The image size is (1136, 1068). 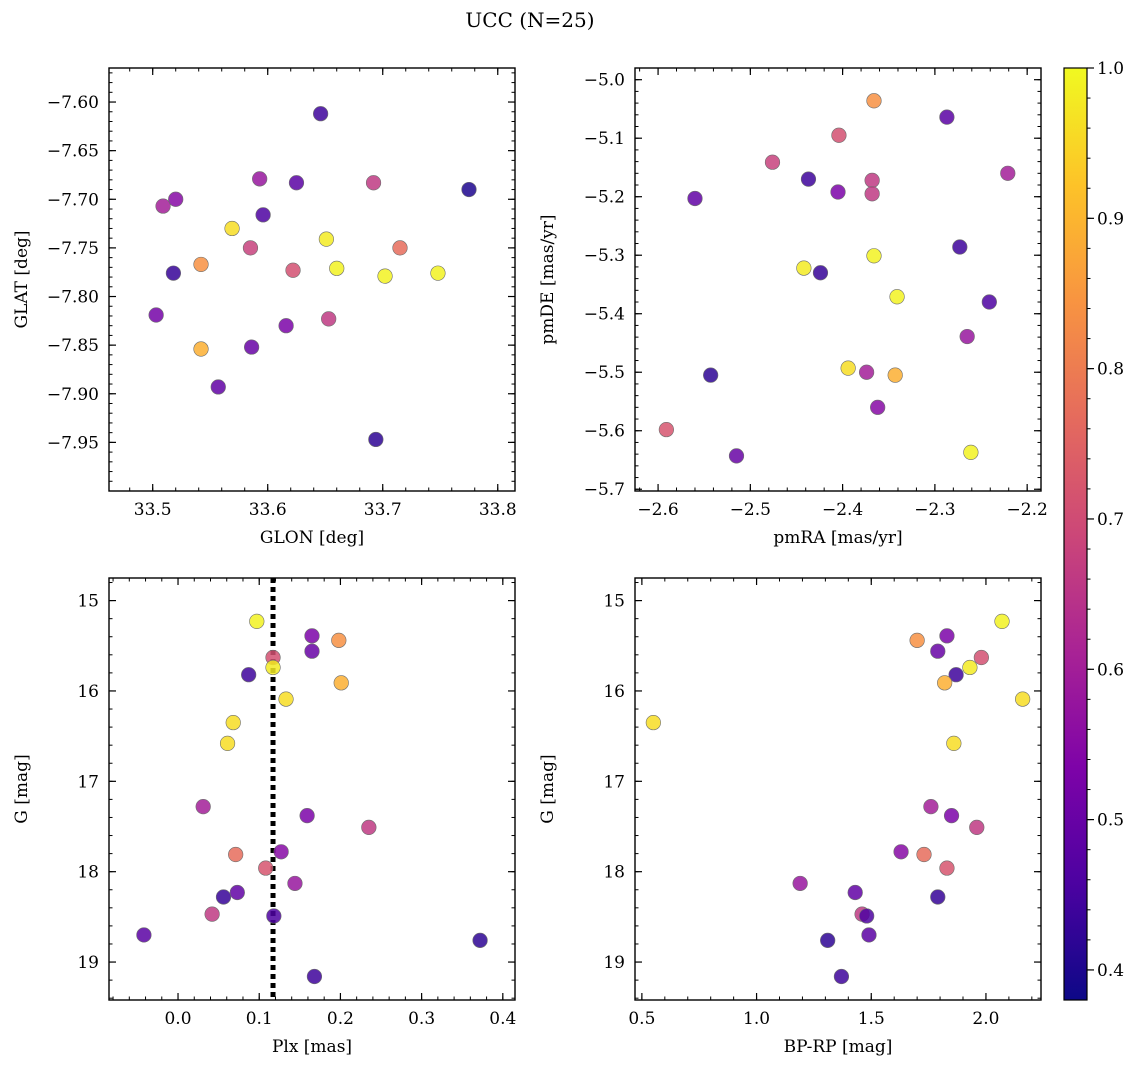 What do you see at coordinates (340, 1019) in the screenshot?
I see `x-tick-label: 0.2` at bounding box center [340, 1019].